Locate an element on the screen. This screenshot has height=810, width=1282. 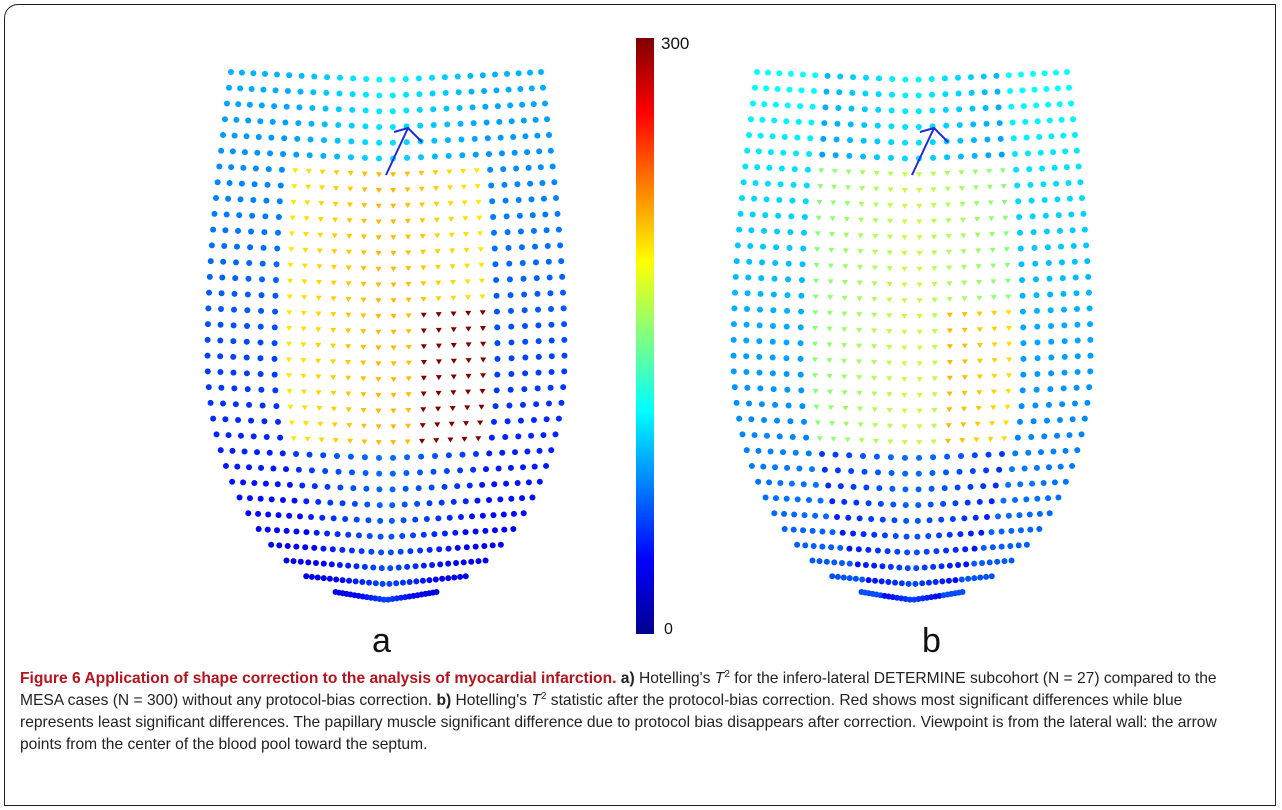
caption-marker-b: b) is located at coordinates (444, 700).